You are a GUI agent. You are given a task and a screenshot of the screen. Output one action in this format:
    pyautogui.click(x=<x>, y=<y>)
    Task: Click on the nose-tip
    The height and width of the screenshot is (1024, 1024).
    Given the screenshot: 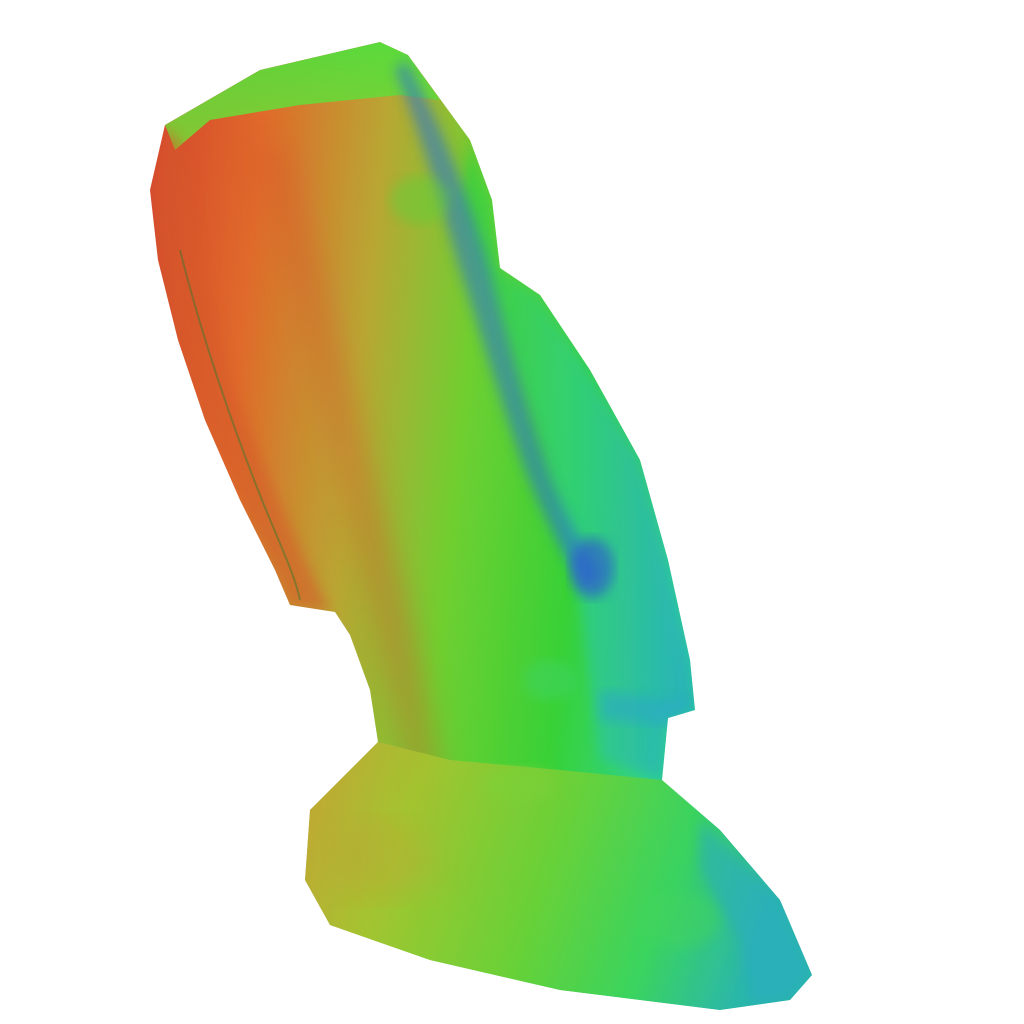 What is the action you would take?
    pyautogui.click(x=592, y=568)
    